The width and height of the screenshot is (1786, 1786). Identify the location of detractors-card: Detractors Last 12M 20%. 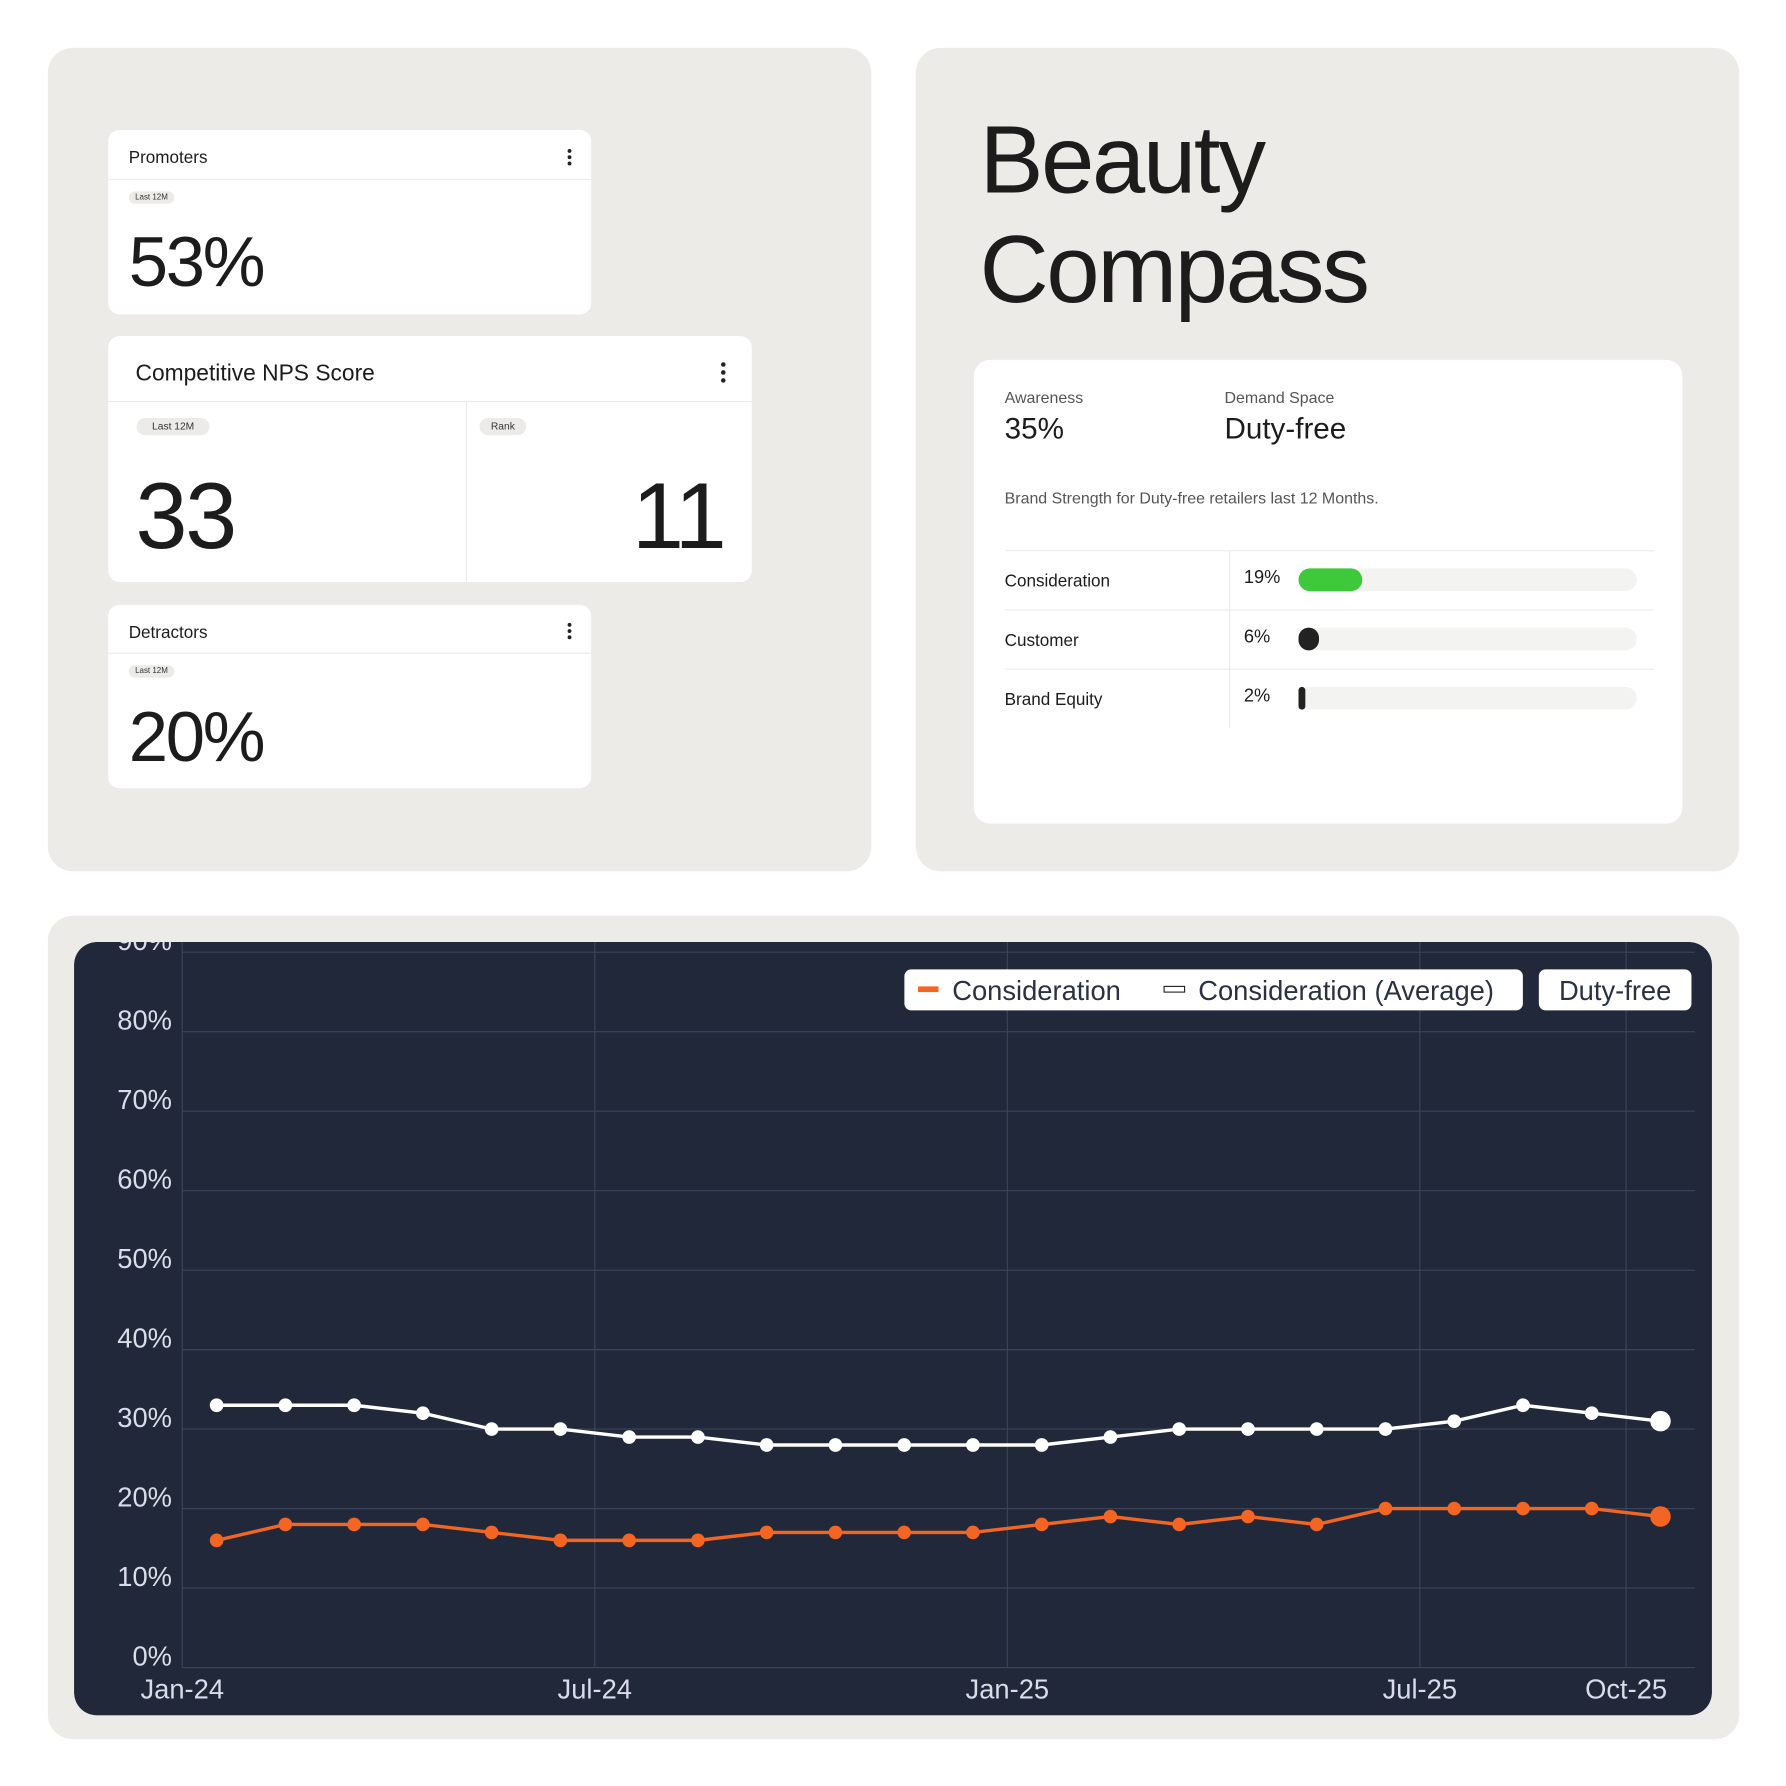
(350, 696).